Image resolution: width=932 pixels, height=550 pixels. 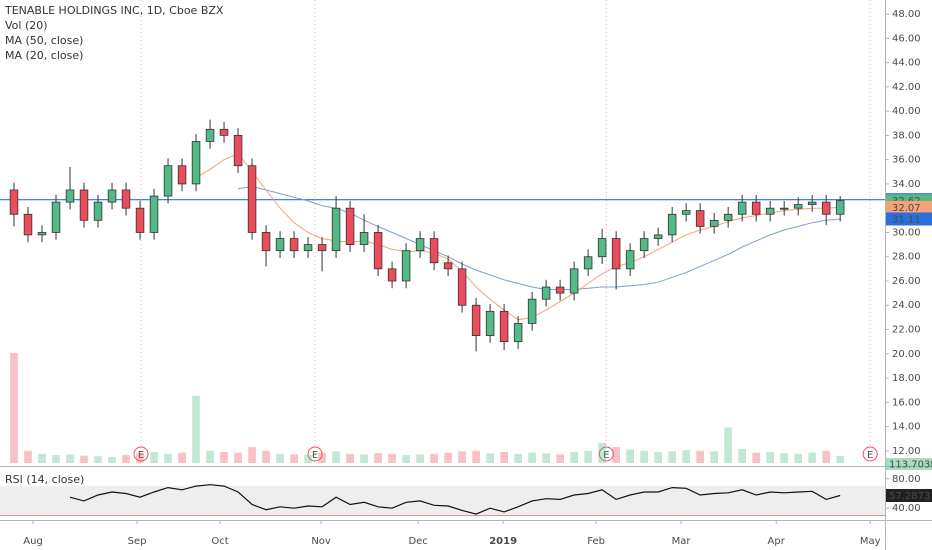 What do you see at coordinates (906, 281) in the screenshot?
I see `y-tick-label: 26.00` at bounding box center [906, 281].